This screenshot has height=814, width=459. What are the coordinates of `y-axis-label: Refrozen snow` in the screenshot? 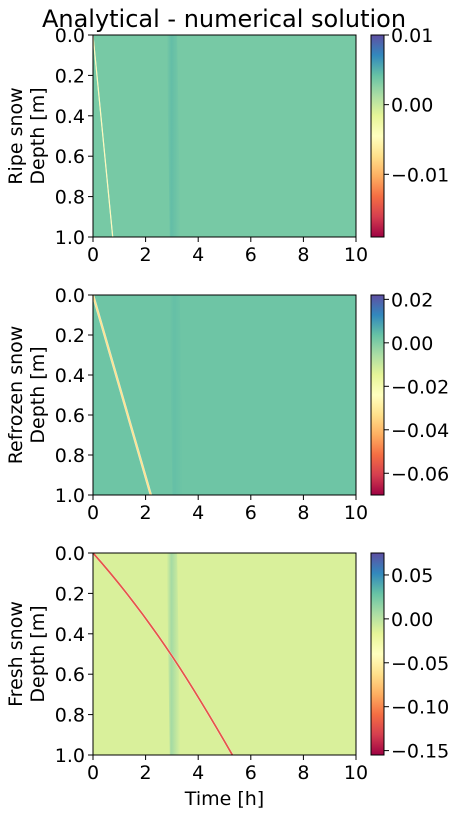 It's located at (16, 395).